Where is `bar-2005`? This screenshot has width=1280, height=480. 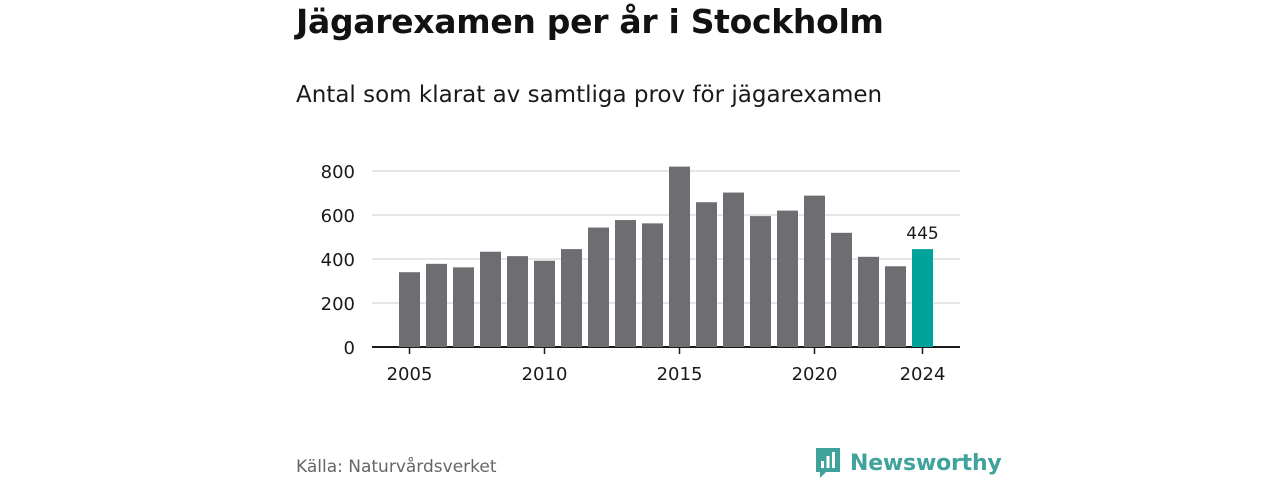
bar-2005 is located at coordinates (409, 309).